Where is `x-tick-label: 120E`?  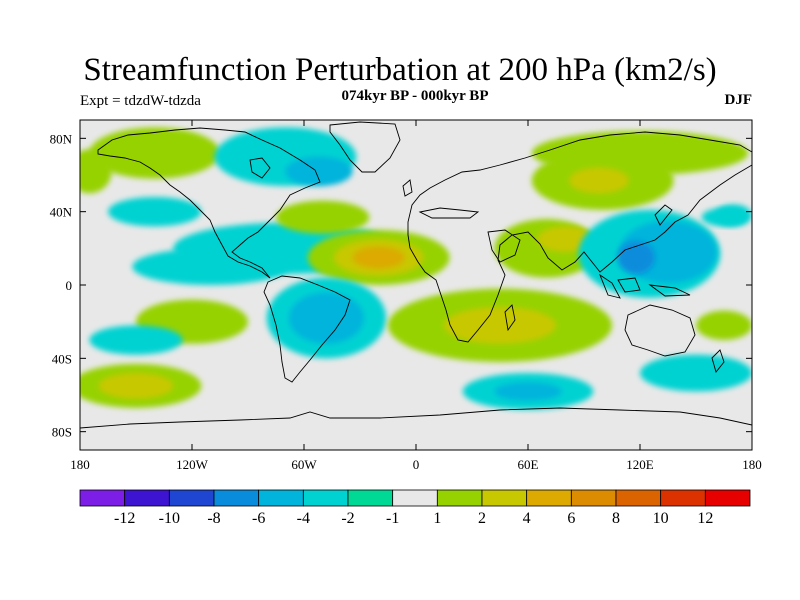 x-tick-label: 120E is located at coordinates (640, 464).